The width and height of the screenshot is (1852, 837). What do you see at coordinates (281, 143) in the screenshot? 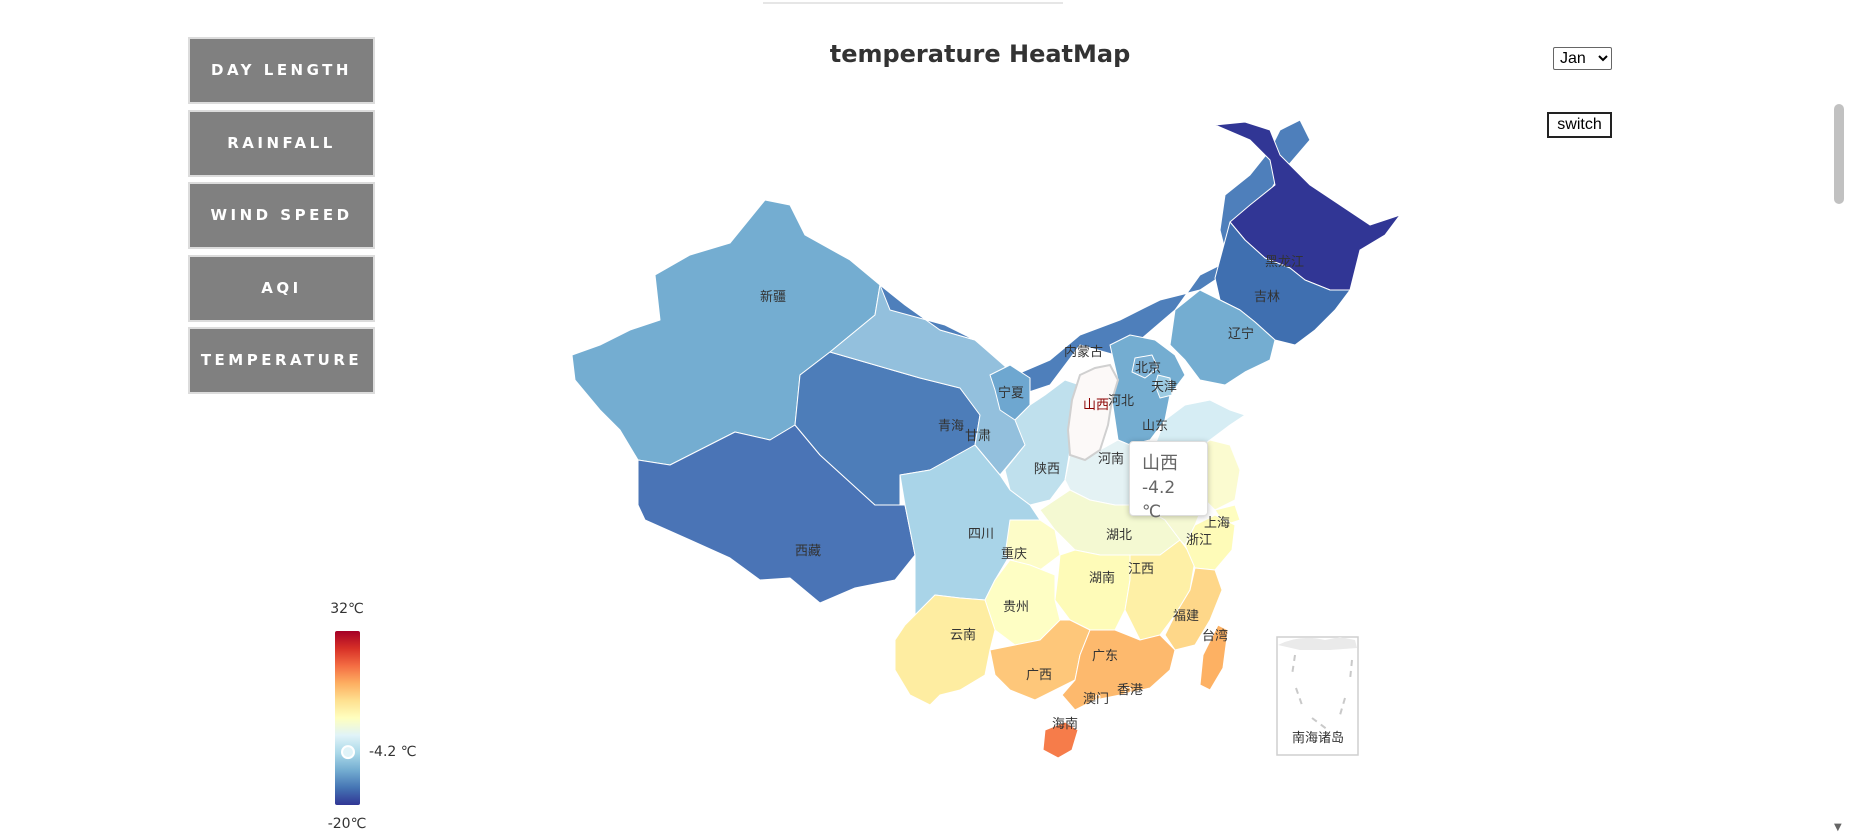
I see `menu-button-rainfall: RAINFALL` at bounding box center [281, 143].